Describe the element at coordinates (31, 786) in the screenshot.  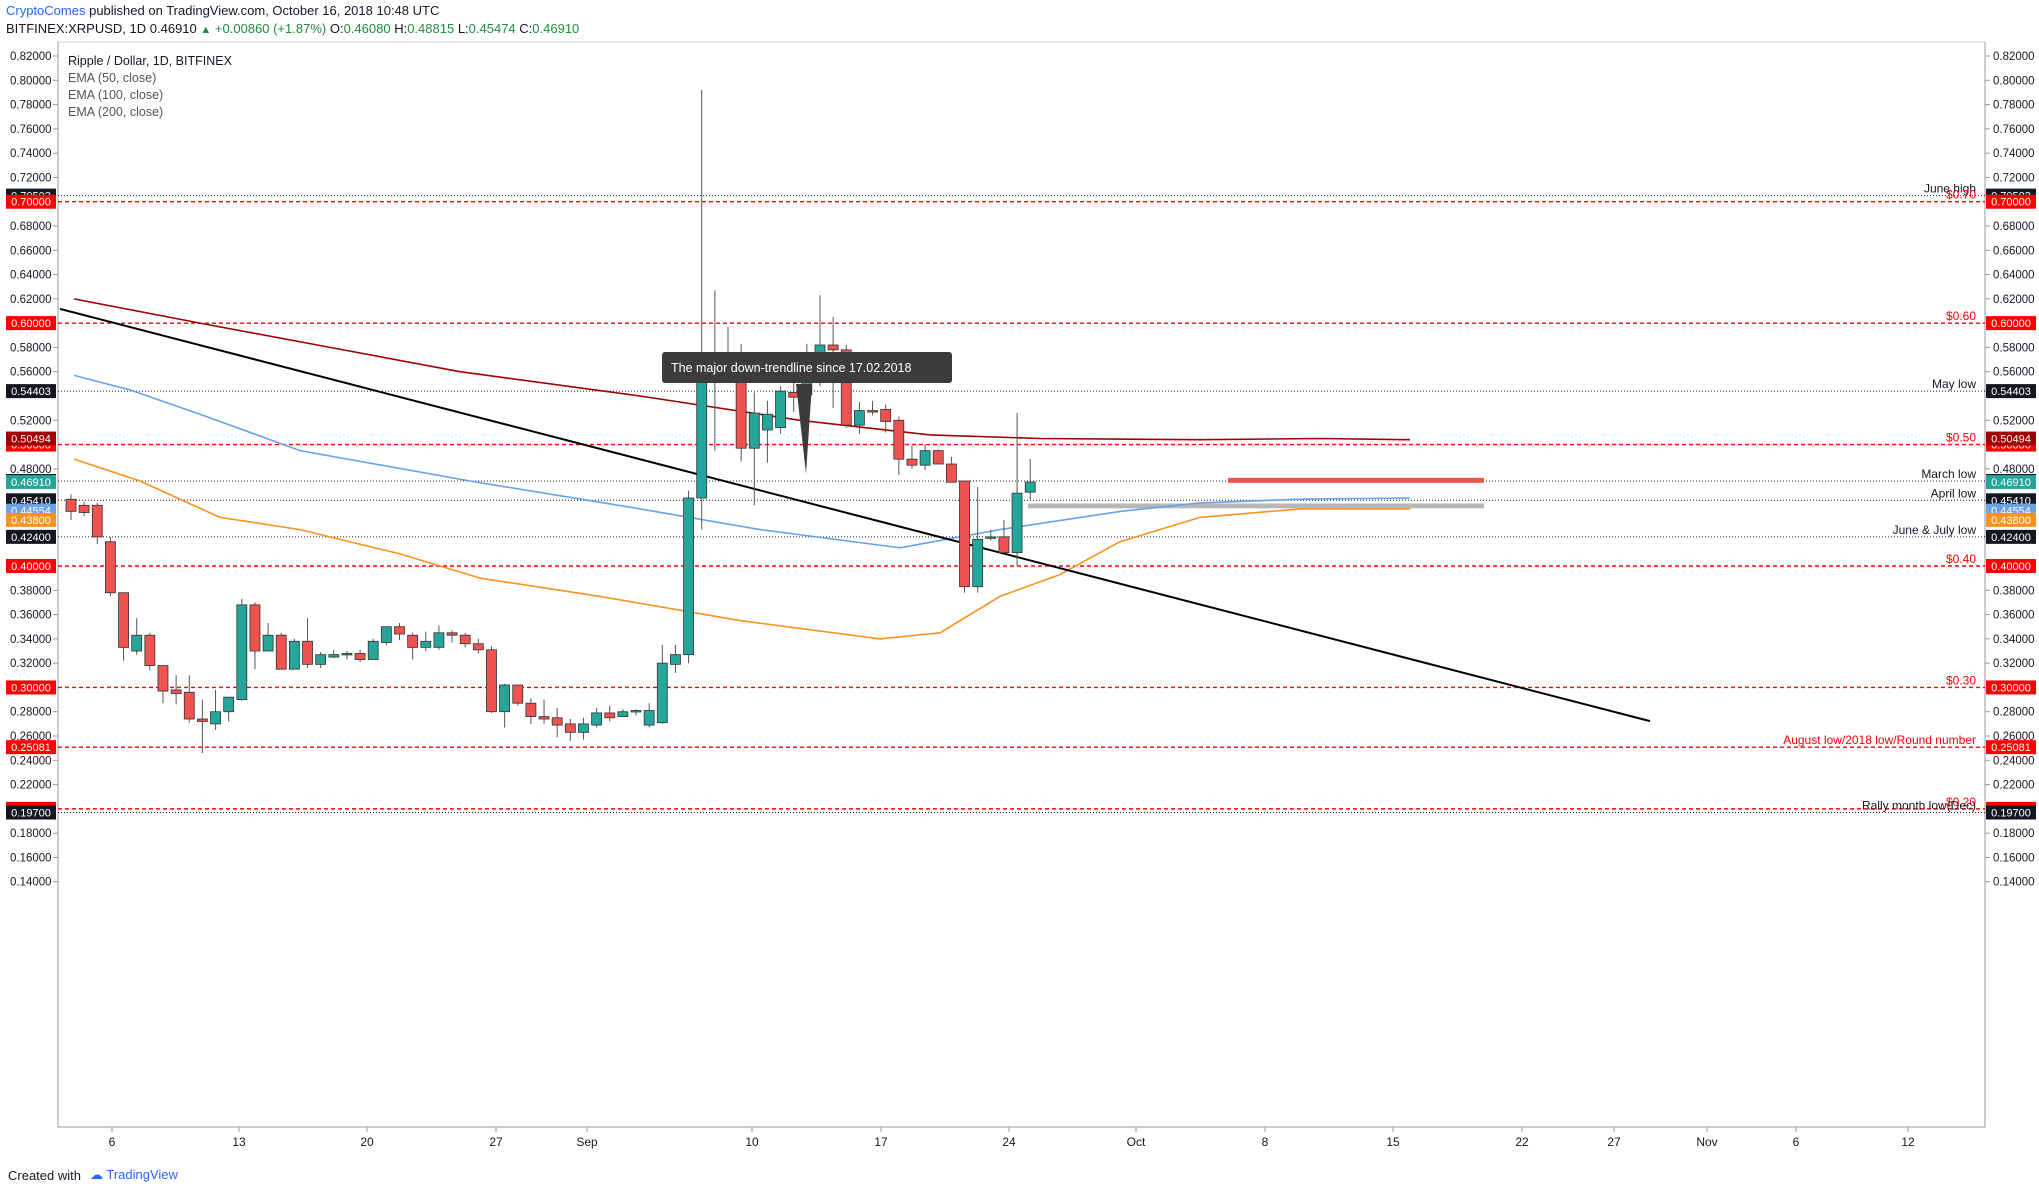
I see `left-y-tick: 0.22000` at that location.